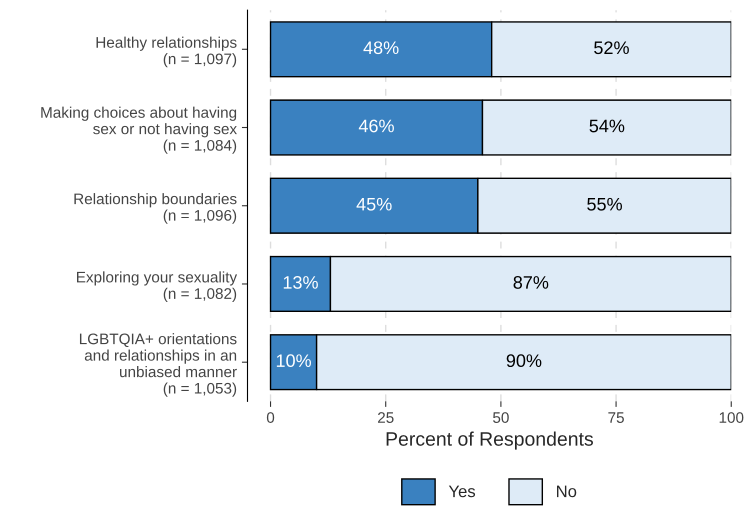  I want to click on data-label: 54%, so click(607, 126).